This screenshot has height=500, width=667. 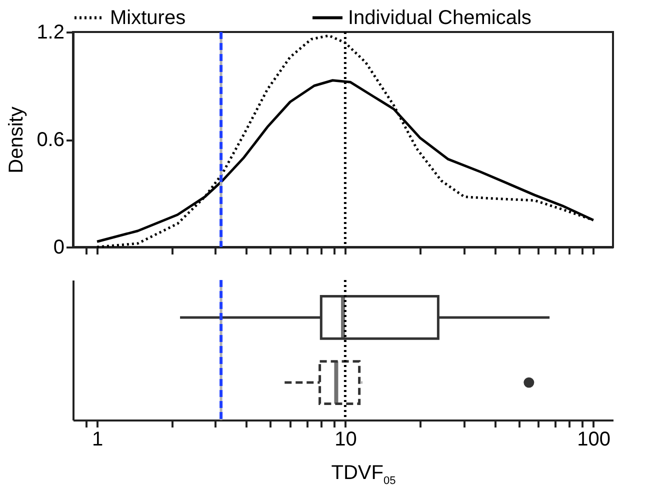 I want to click on y-tick-label: 0.6, so click(x=50, y=140).